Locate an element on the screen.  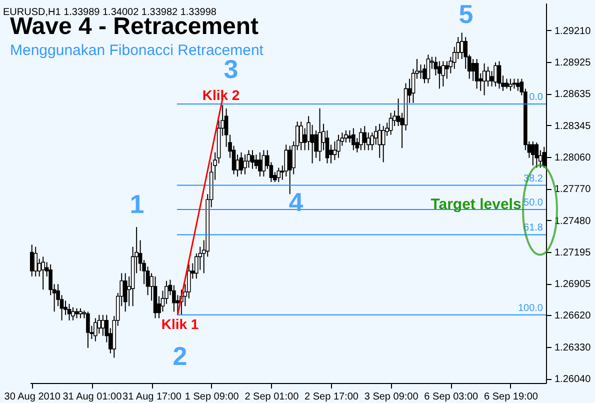
x-tick-label: 2 Sep 17:00 is located at coordinates (331, 397).